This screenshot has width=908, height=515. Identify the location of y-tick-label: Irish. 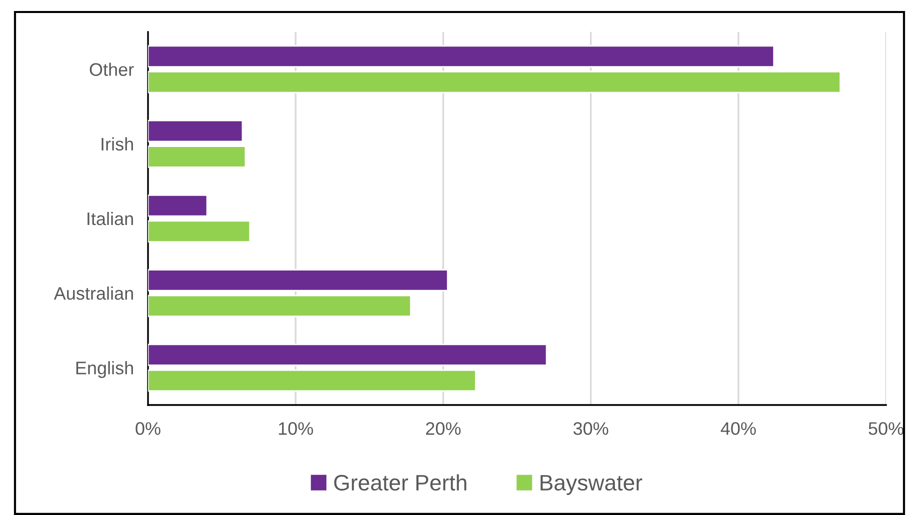
(117, 144).